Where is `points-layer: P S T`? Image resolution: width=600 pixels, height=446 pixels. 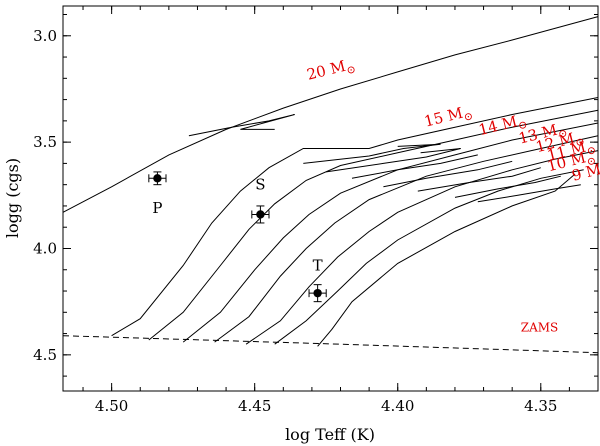
points-layer: P S T is located at coordinates (237, 237).